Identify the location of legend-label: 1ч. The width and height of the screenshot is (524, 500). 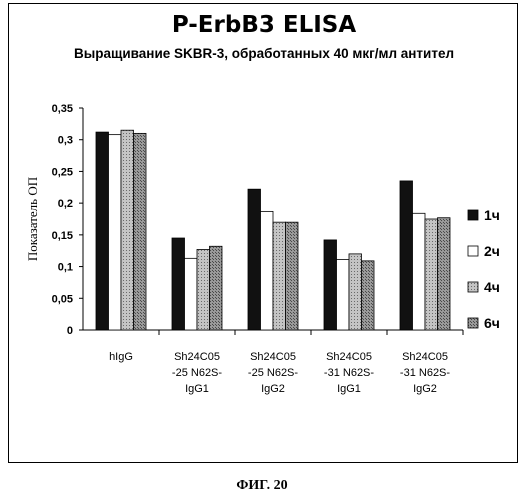
(492, 215).